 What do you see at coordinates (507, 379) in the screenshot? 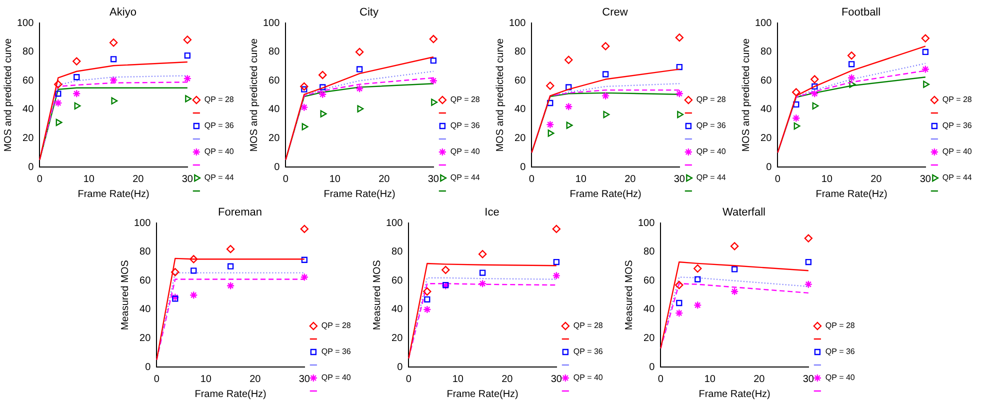
I see `x-tick-label: 20` at bounding box center [507, 379].